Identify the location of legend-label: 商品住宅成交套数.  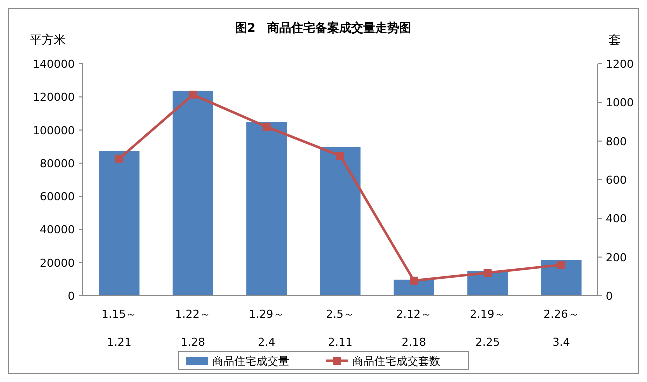
(396, 361).